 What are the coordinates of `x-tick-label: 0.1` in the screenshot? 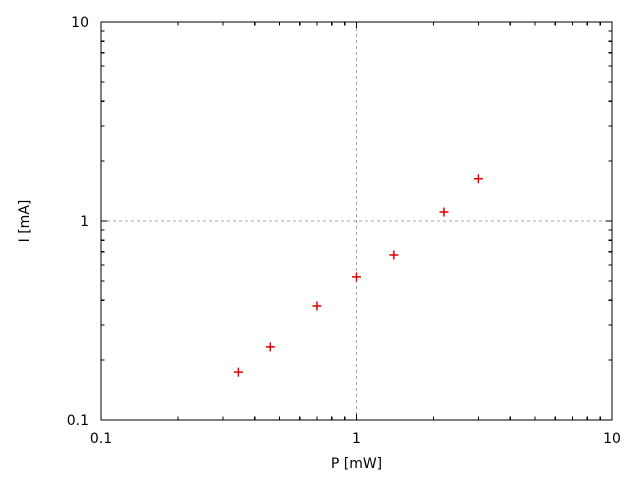 It's located at (101, 439).